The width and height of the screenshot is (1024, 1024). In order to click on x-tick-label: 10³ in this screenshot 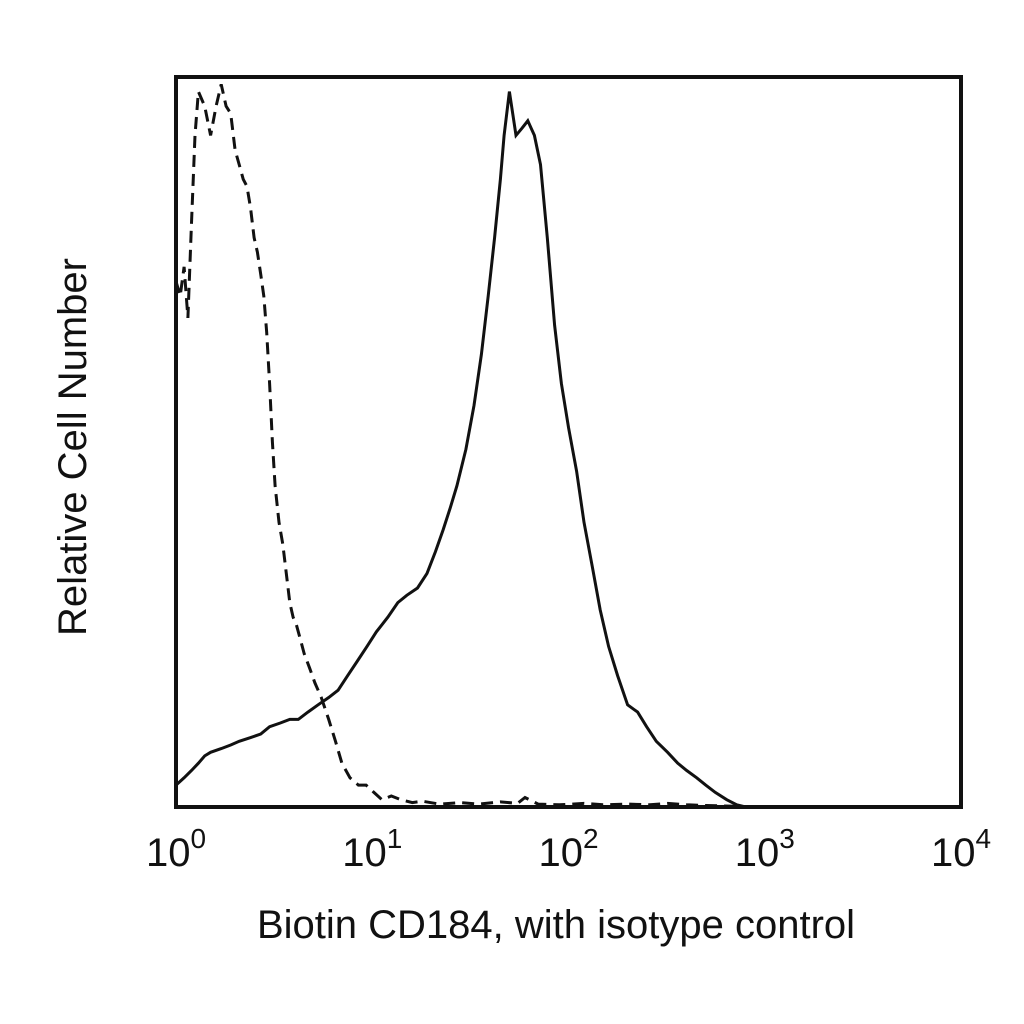, I will do `click(765, 849)`.